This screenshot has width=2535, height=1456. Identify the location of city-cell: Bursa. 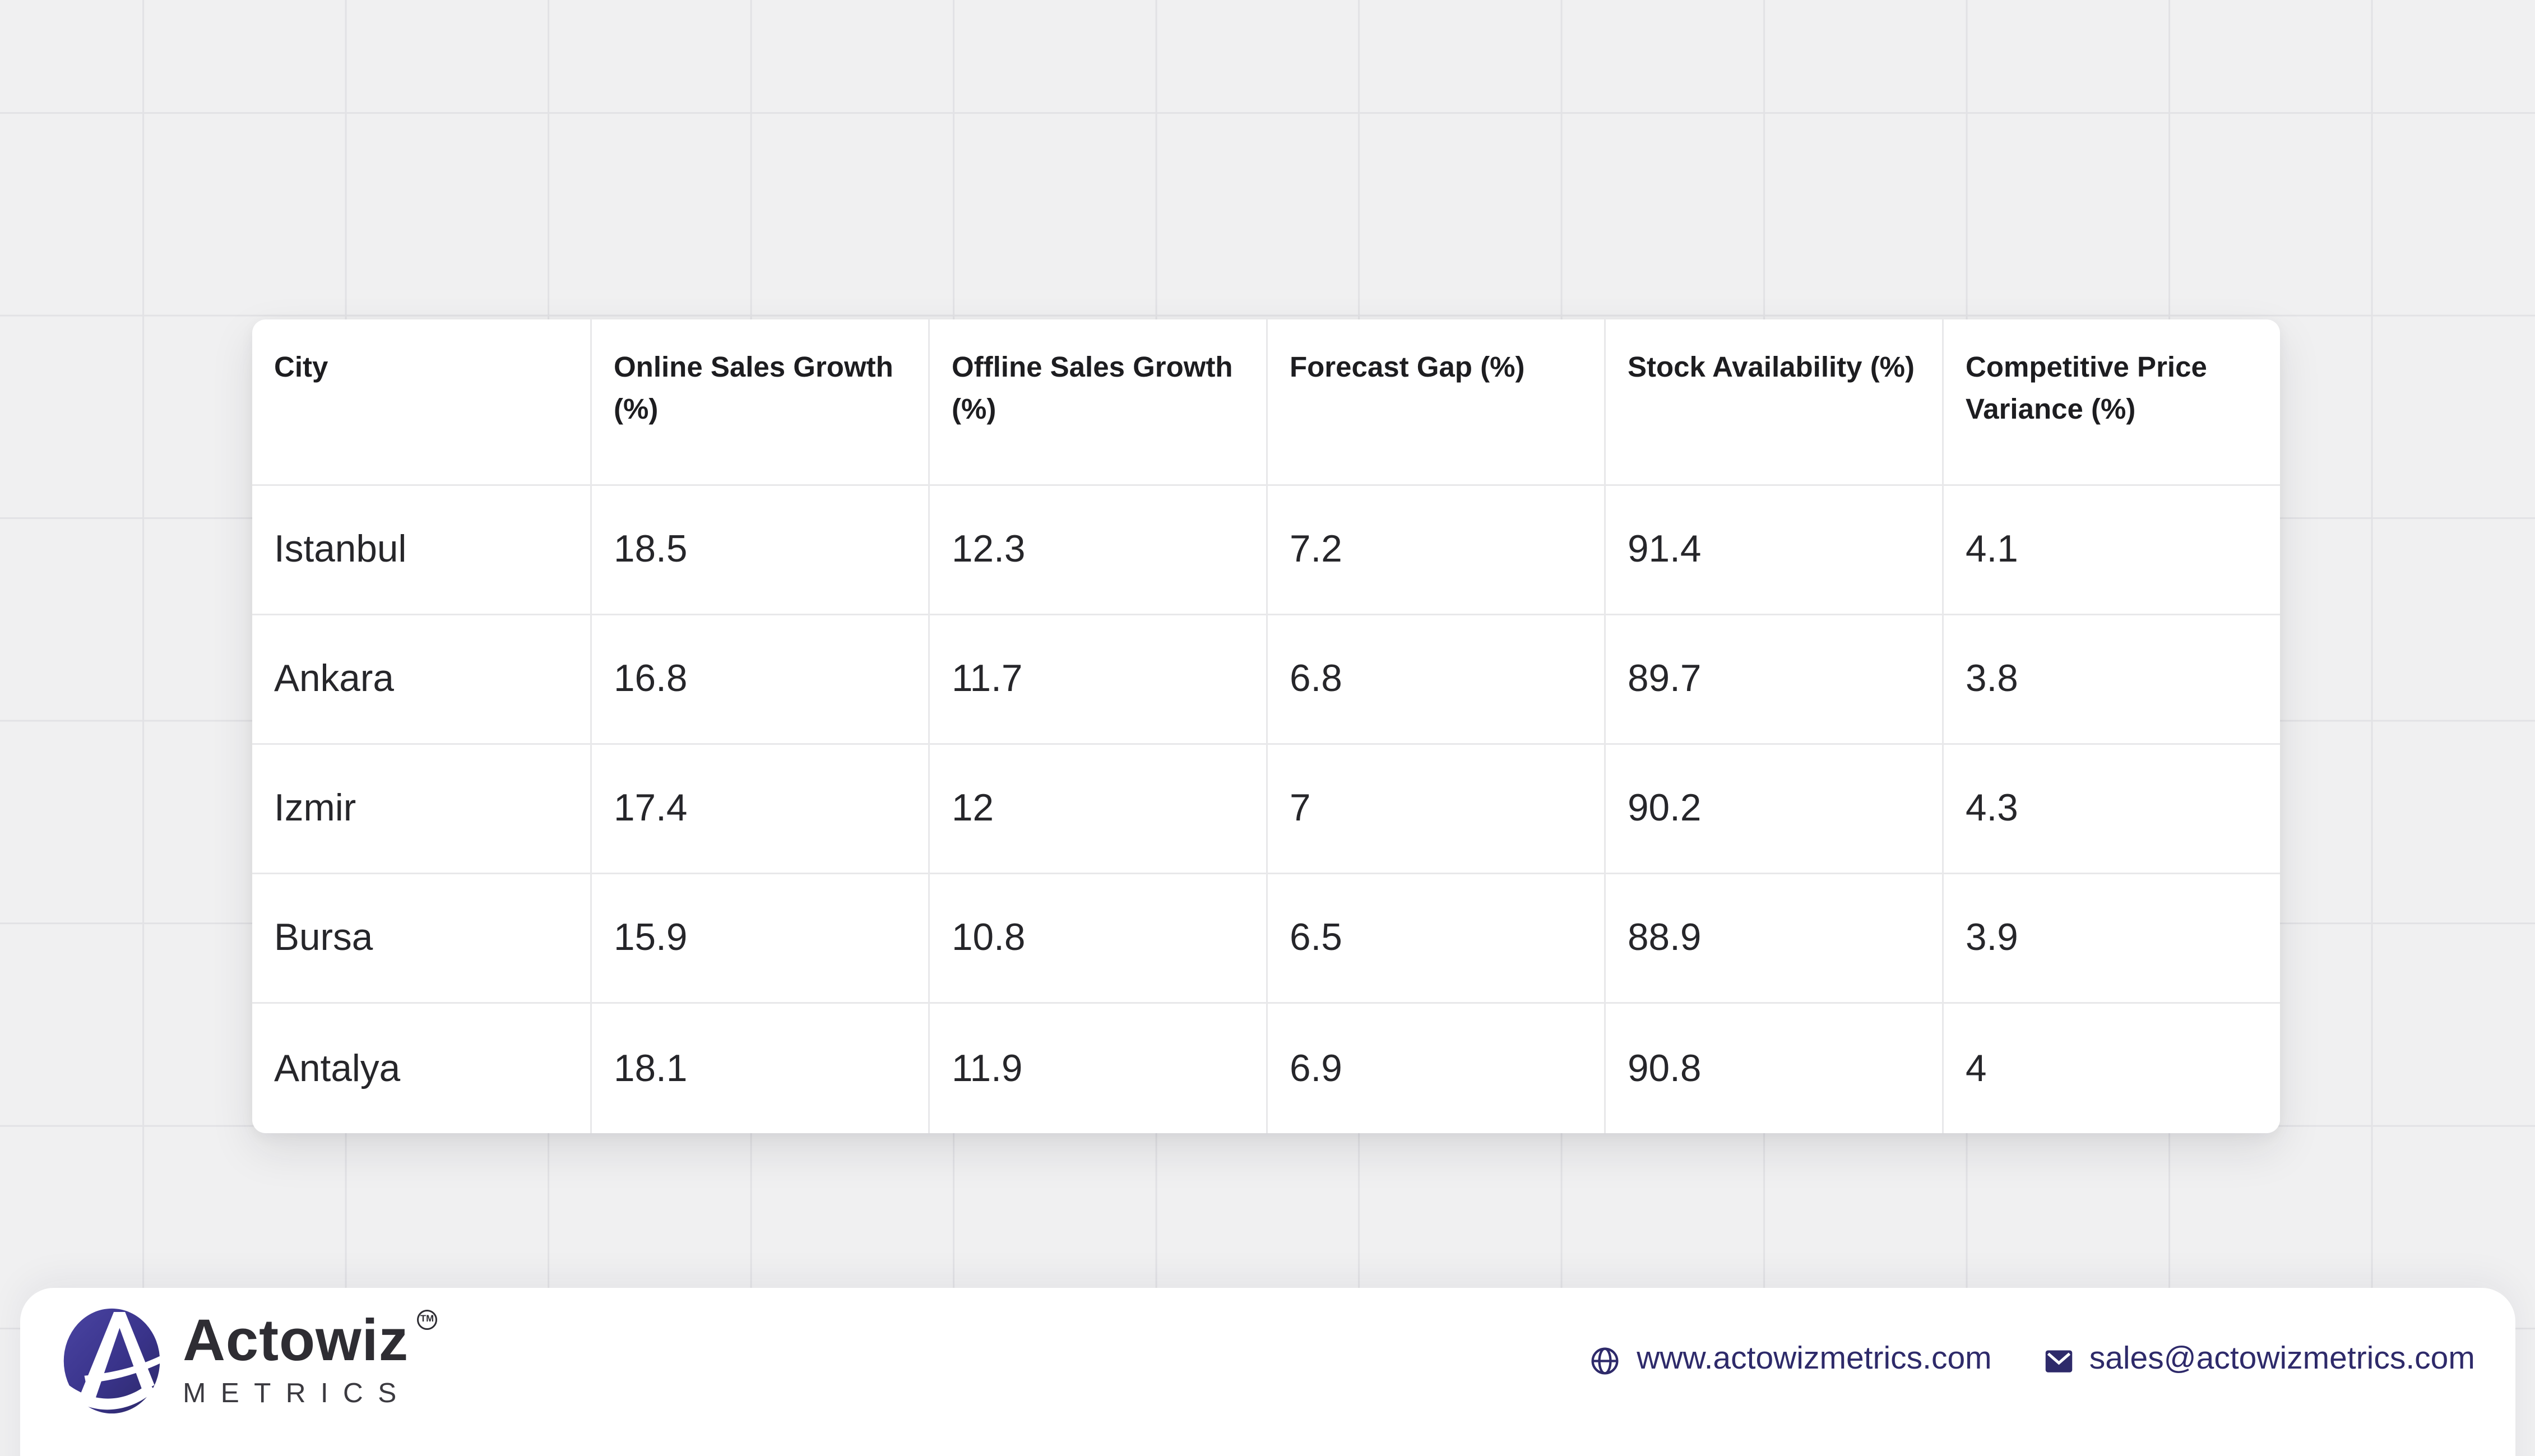
(421, 939).